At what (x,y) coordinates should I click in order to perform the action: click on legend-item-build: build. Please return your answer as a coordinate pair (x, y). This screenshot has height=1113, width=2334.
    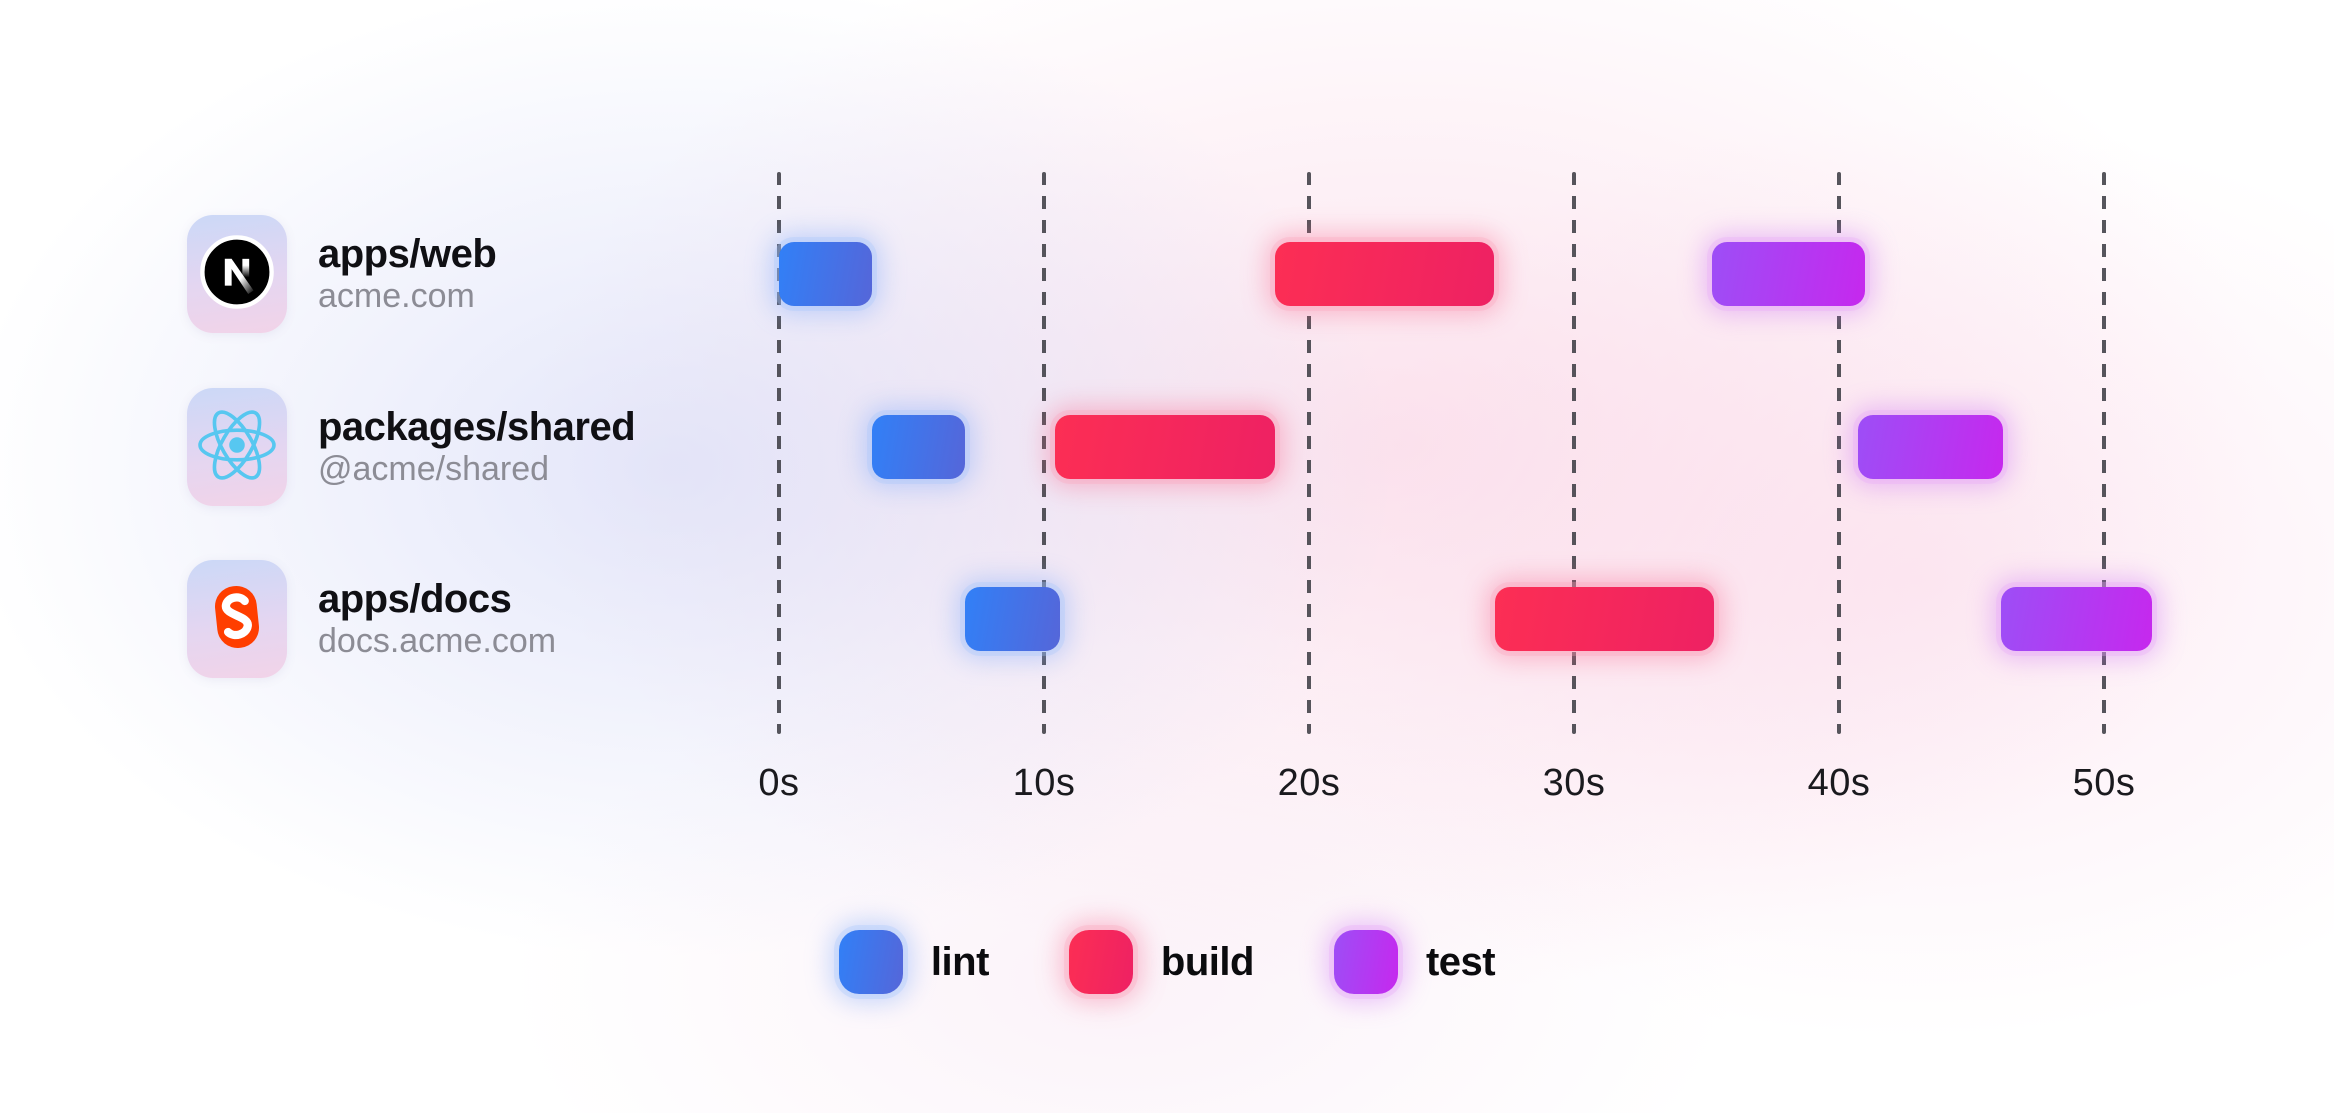
    Looking at the image, I should click on (1161, 962).